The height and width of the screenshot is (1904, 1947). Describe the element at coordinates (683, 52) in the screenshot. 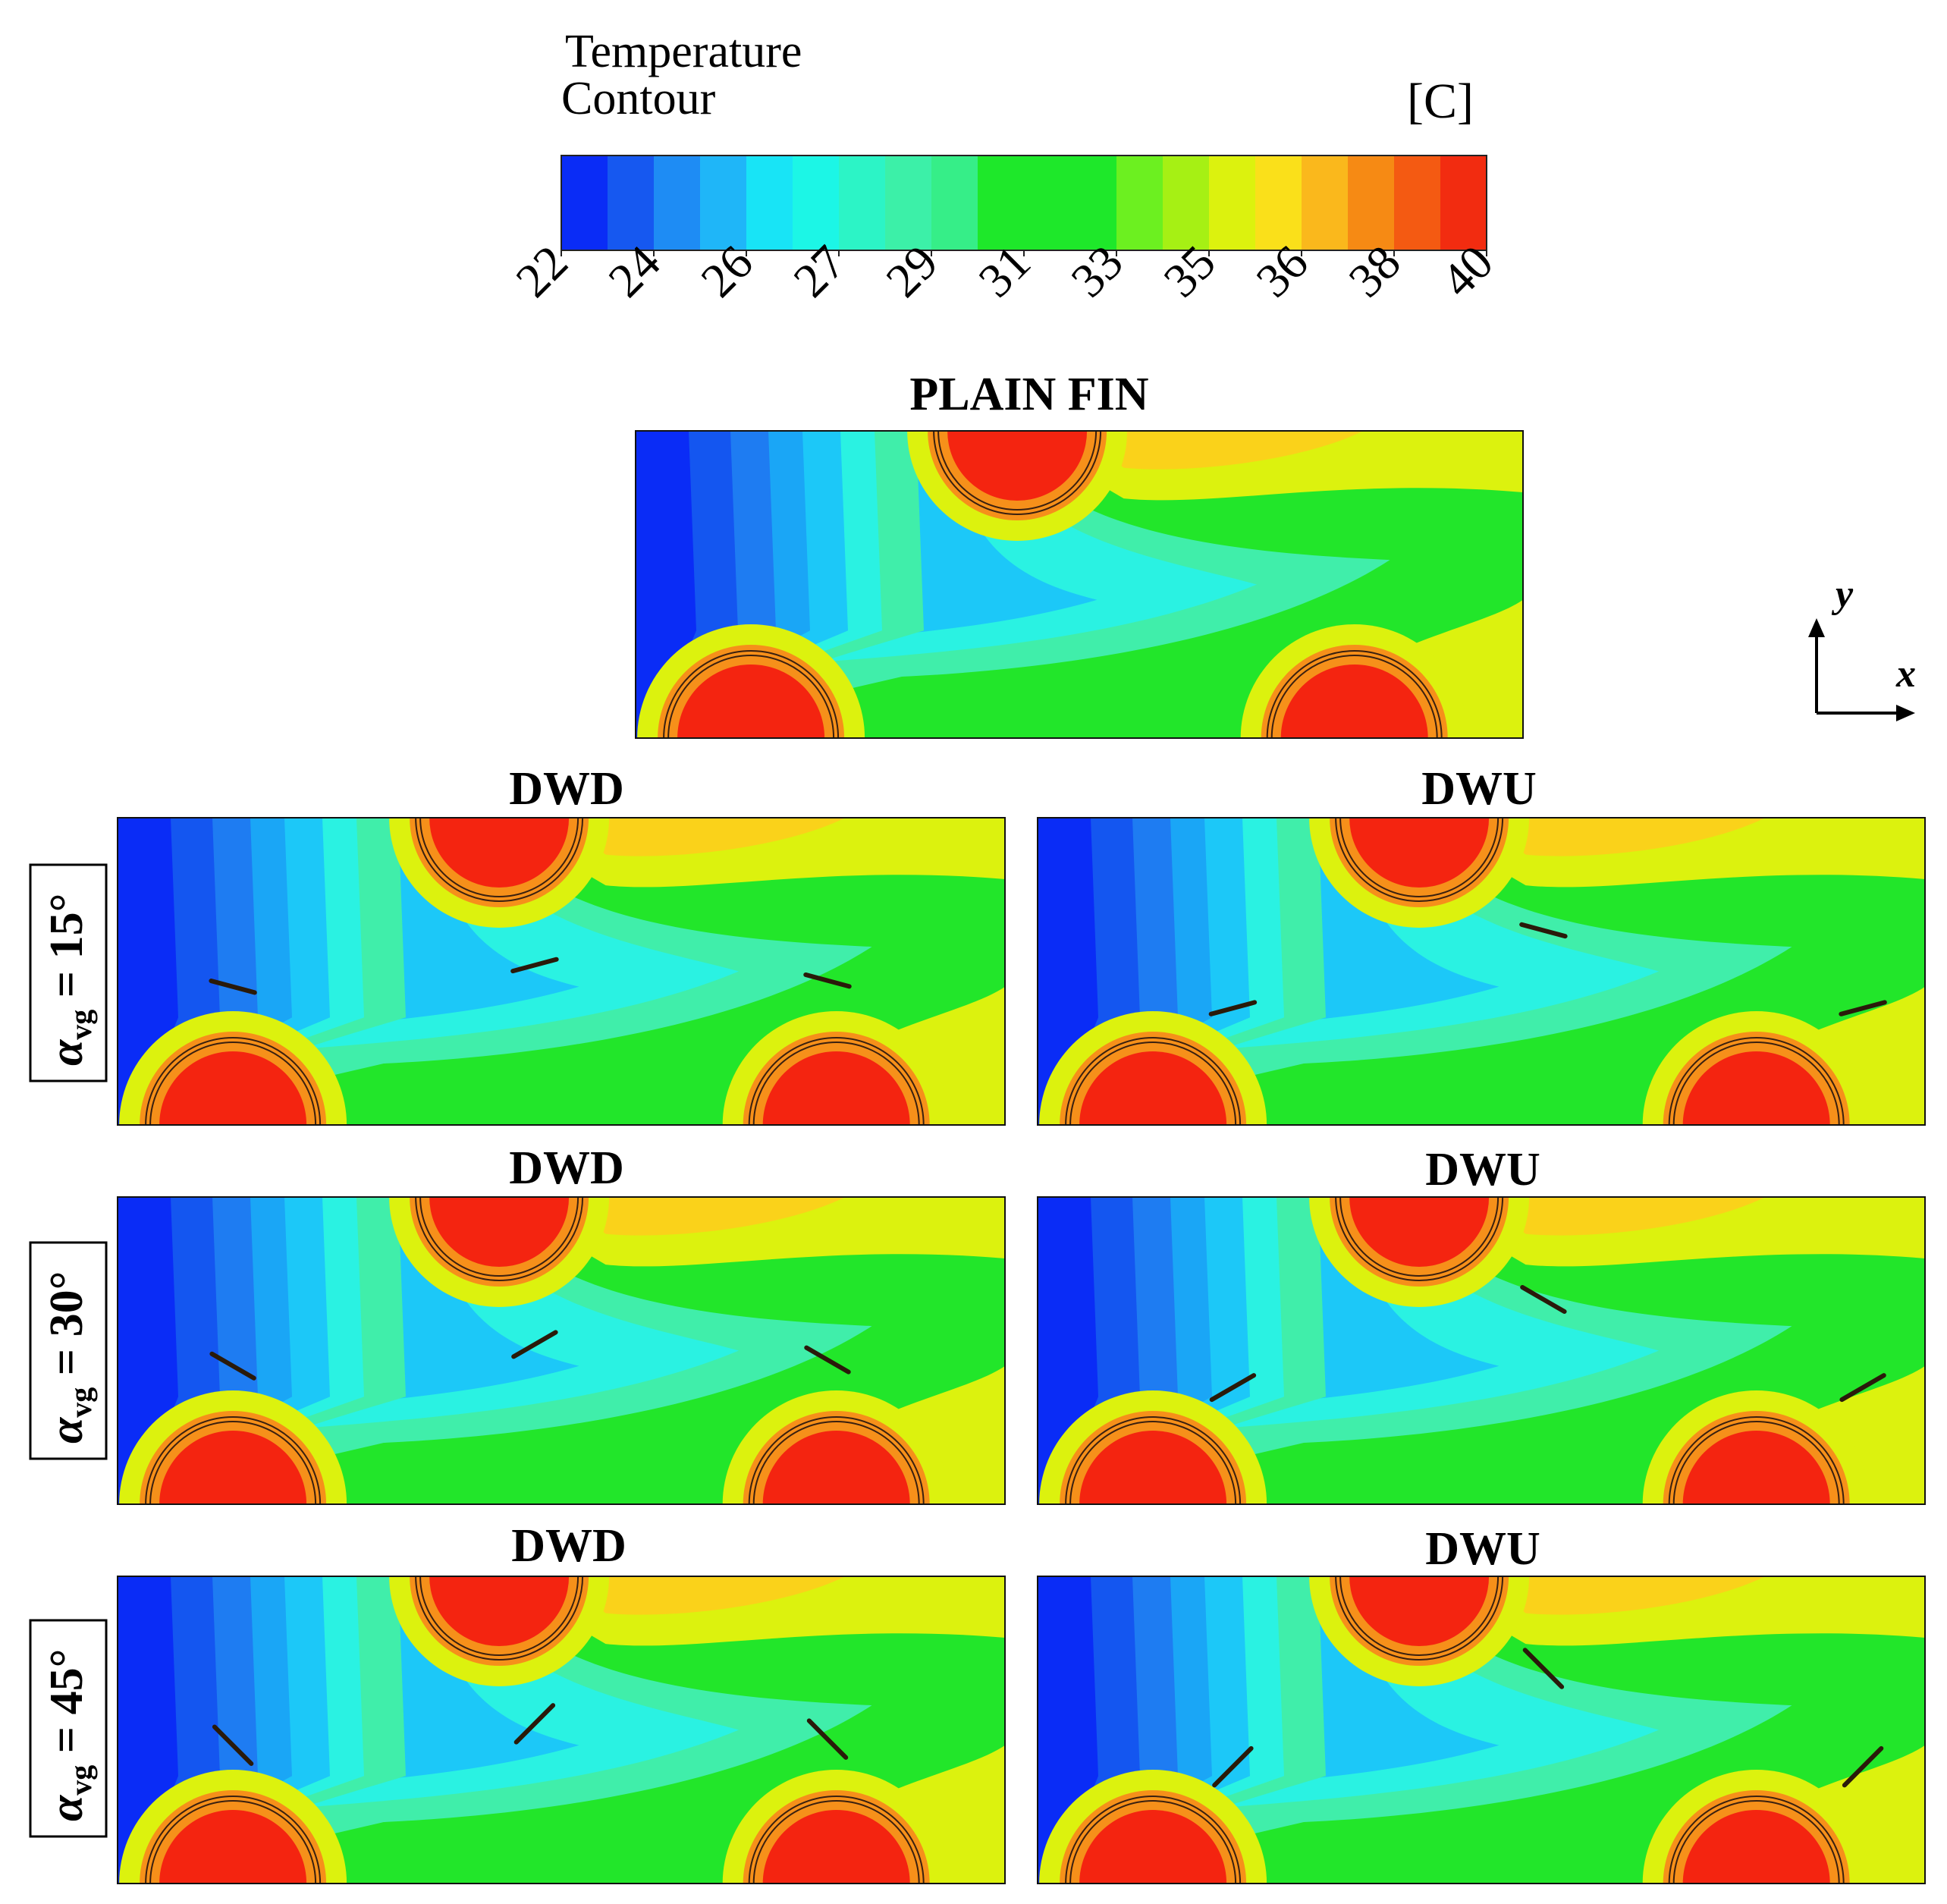

I see `colorbar-title-line1: Temperature` at that location.